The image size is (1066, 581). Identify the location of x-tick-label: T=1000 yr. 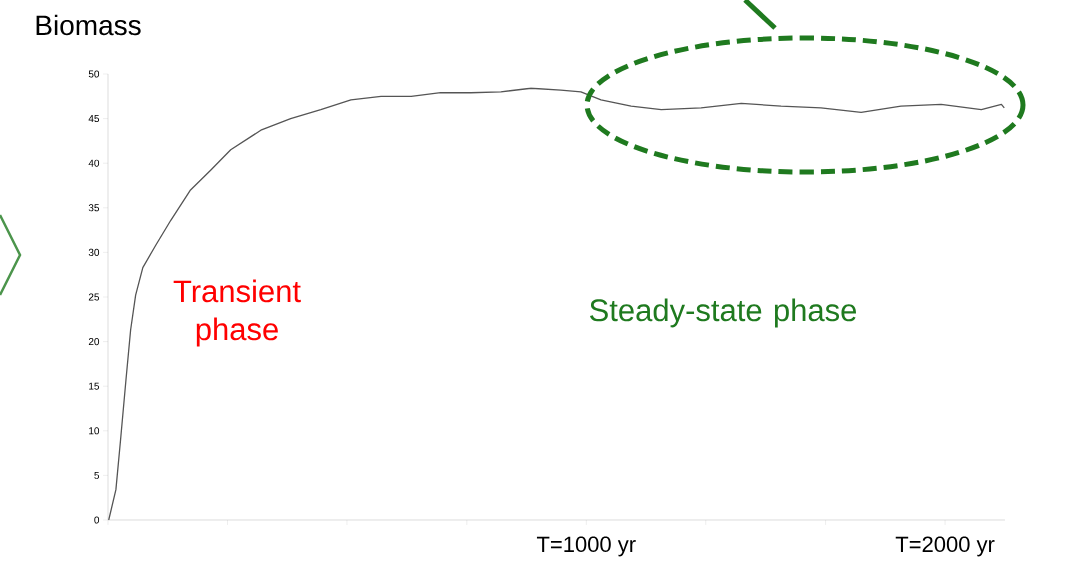
(586, 546).